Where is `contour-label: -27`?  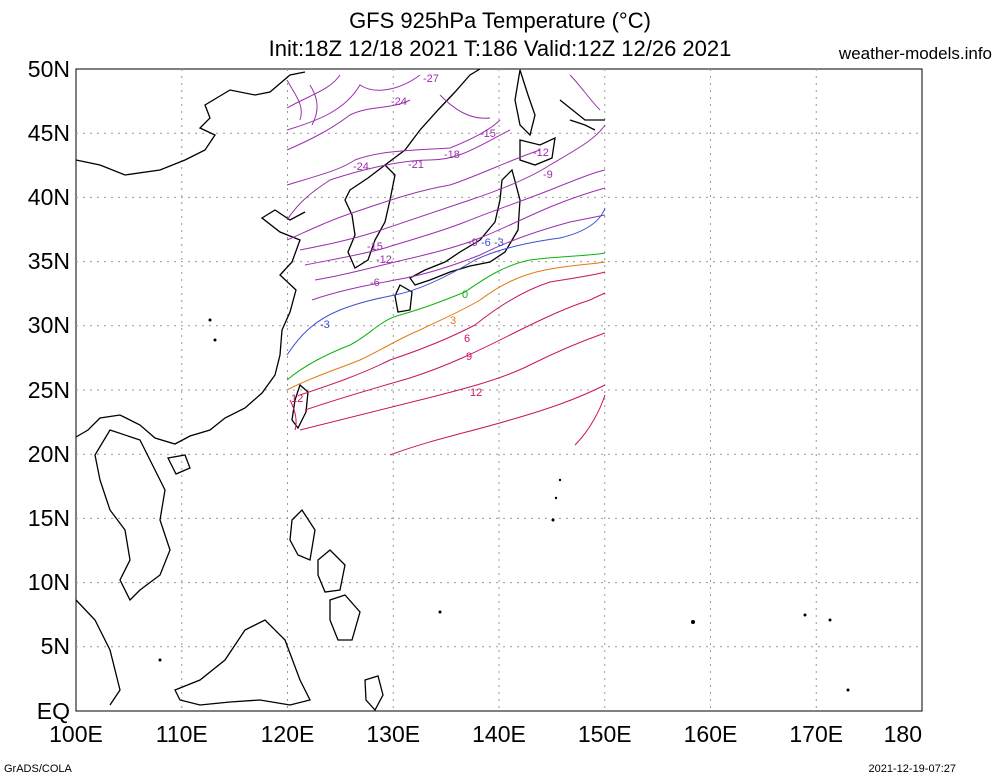 contour-label: -27 is located at coordinates (431, 79).